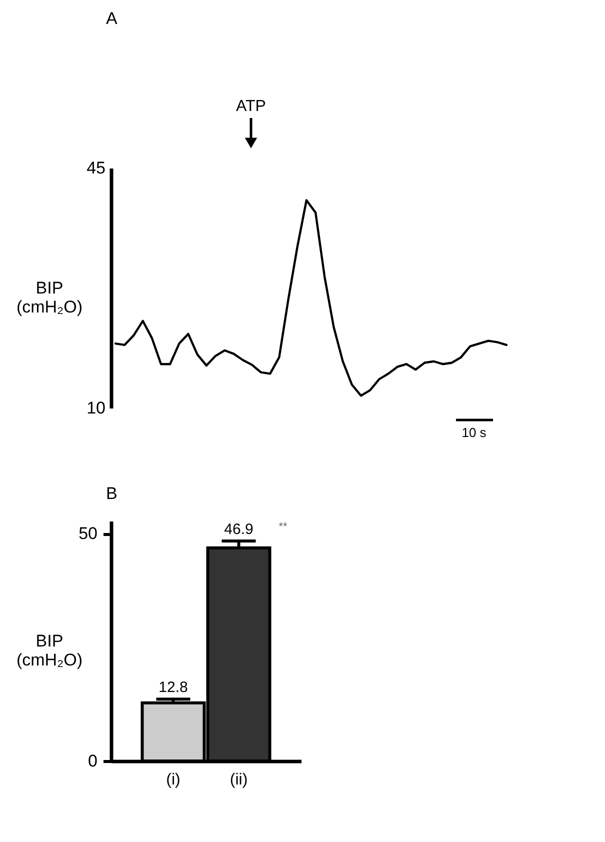  What do you see at coordinates (112, 18) in the screenshot?
I see `chart-title: A` at bounding box center [112, 18].